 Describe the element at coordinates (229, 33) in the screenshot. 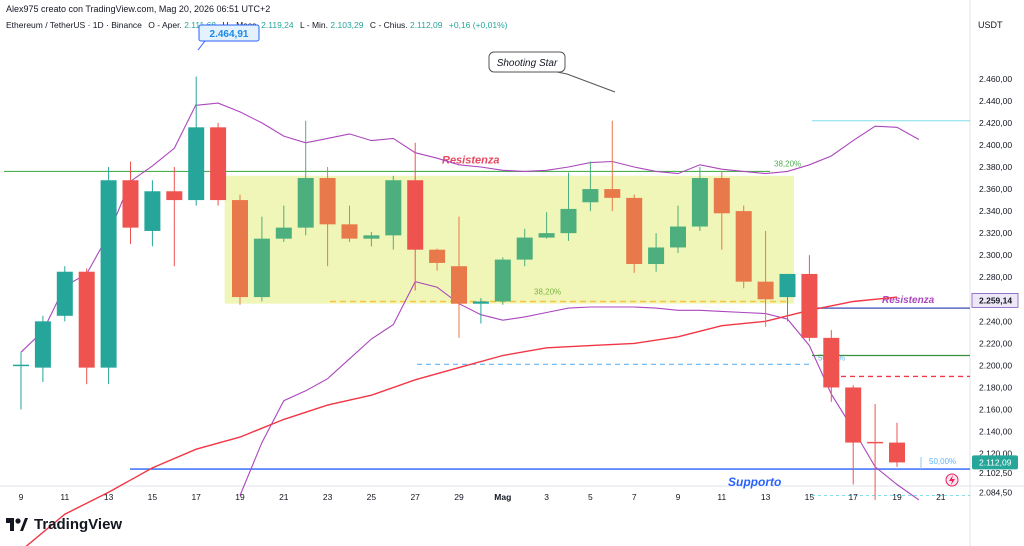

I see `high-price-tag-box` at that location.